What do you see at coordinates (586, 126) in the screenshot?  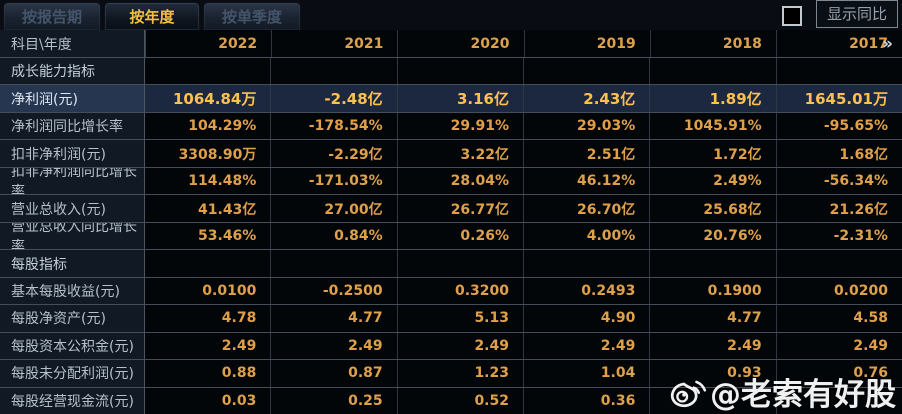 I see `cell-value: 29.03%` at bounding box center [586, 126].